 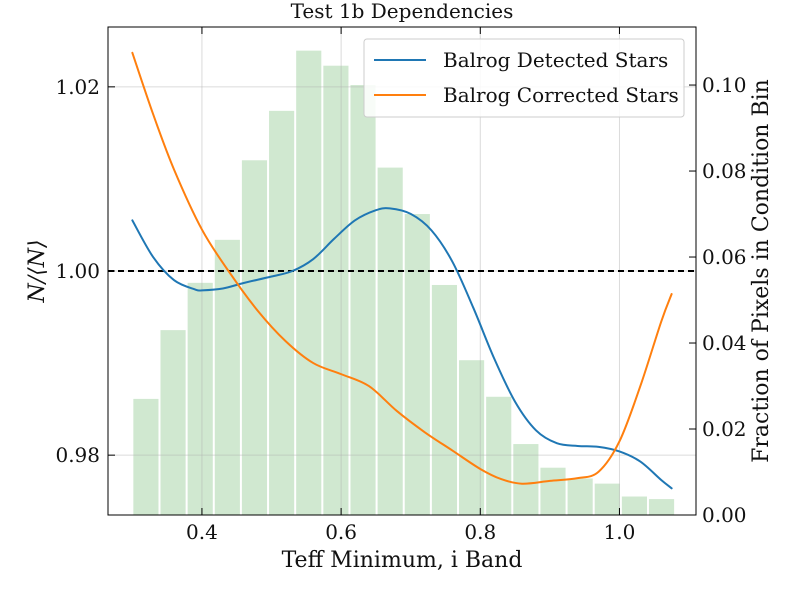 What do you see at coordinates (77, 455) in the screenshot?
I see `y-tick-label-0: 0.98` at bounding box center [77, 455].